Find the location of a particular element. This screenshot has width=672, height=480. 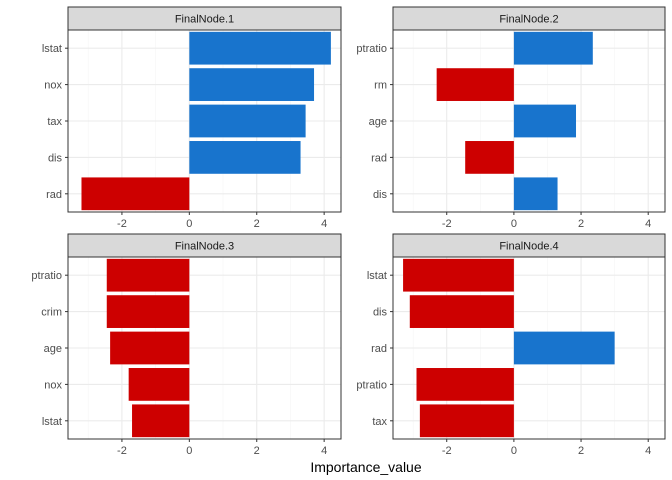

x-axis-title: Importance_value is located at coordinates (366, 467).